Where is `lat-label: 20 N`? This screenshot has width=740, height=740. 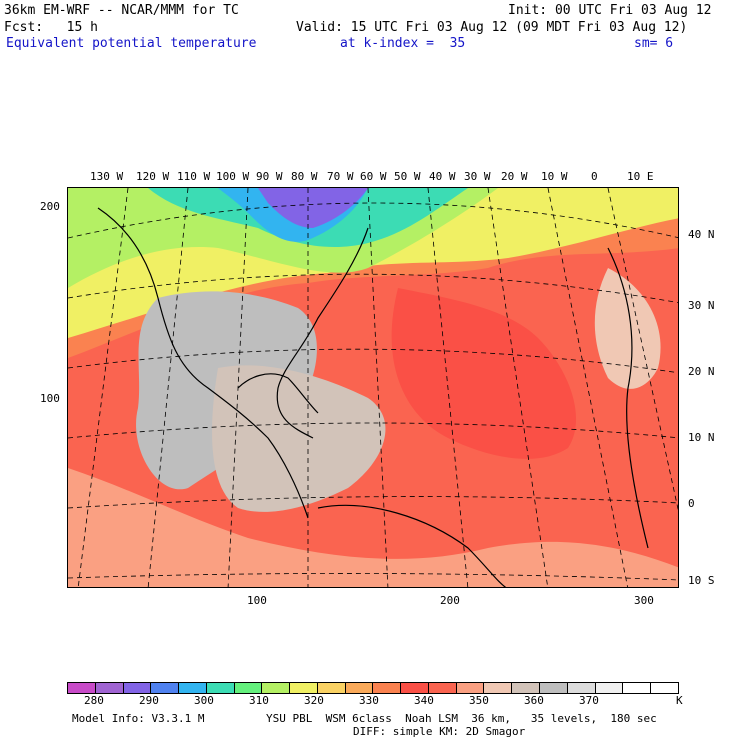
lat-label: 20 N is located at coordinates (701, 371).